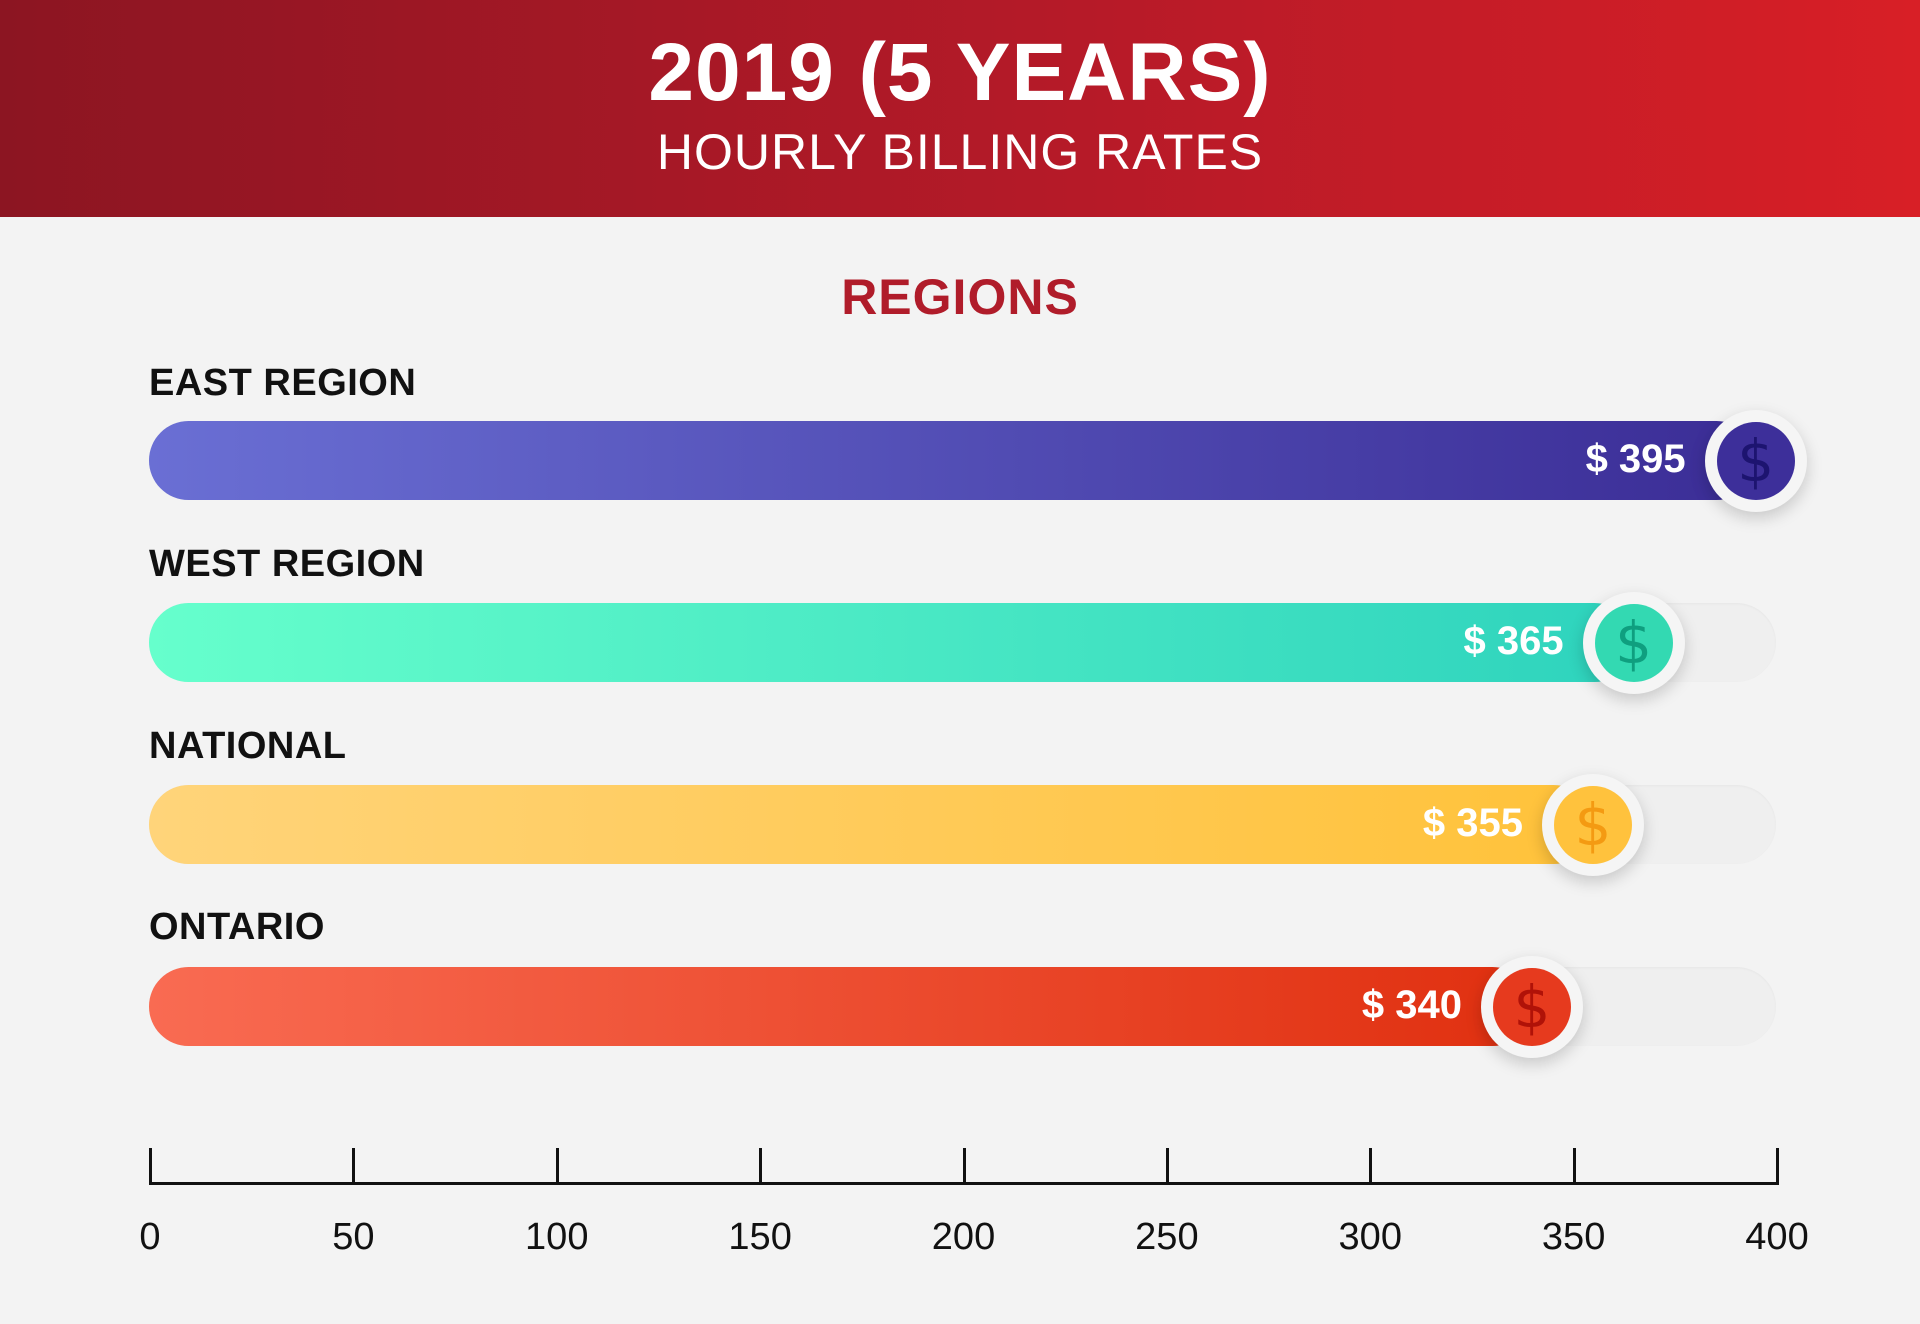  I want to click on bar-end-knob-west-region: $, so click(1633, 642).